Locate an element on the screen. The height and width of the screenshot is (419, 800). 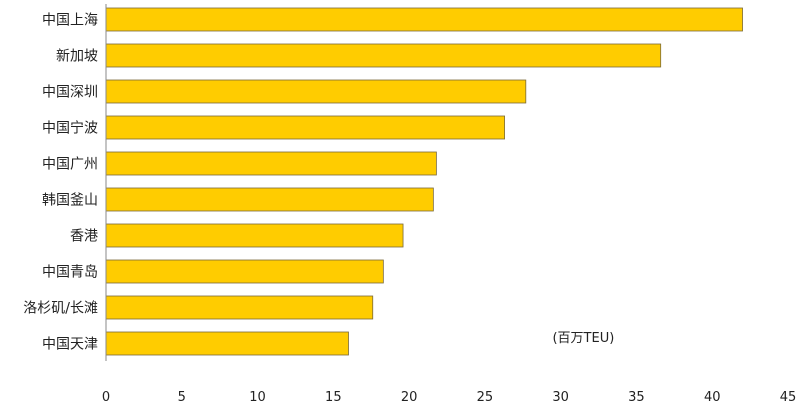
x-tick-label-40: 40 is located at coordinates (712, 397).